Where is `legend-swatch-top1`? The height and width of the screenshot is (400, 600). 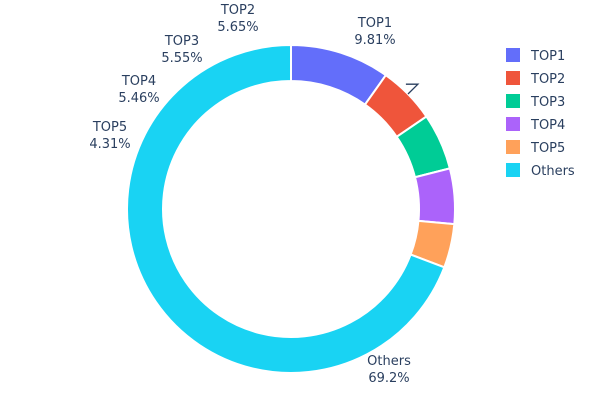
legend-swatch-top1 is located at coordinates (513, 55).